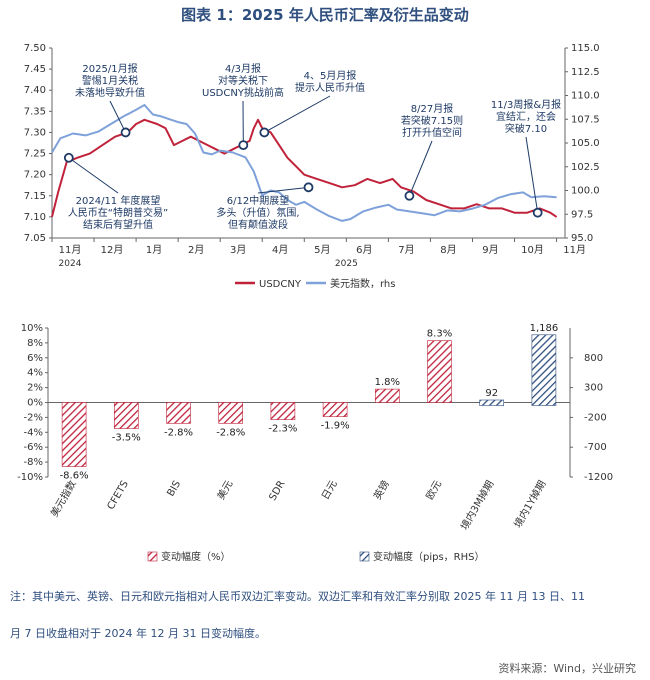  I want to click on annotation-text: 未落地导致升值, so click(110, 92).